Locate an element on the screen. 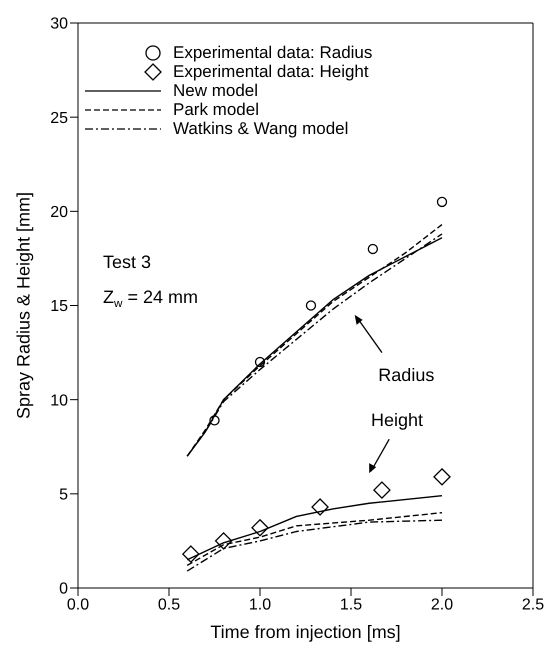 This screenshot has height=658, width=556. legend-label: Watkins & Wang model is located at coordinates (260, 128).